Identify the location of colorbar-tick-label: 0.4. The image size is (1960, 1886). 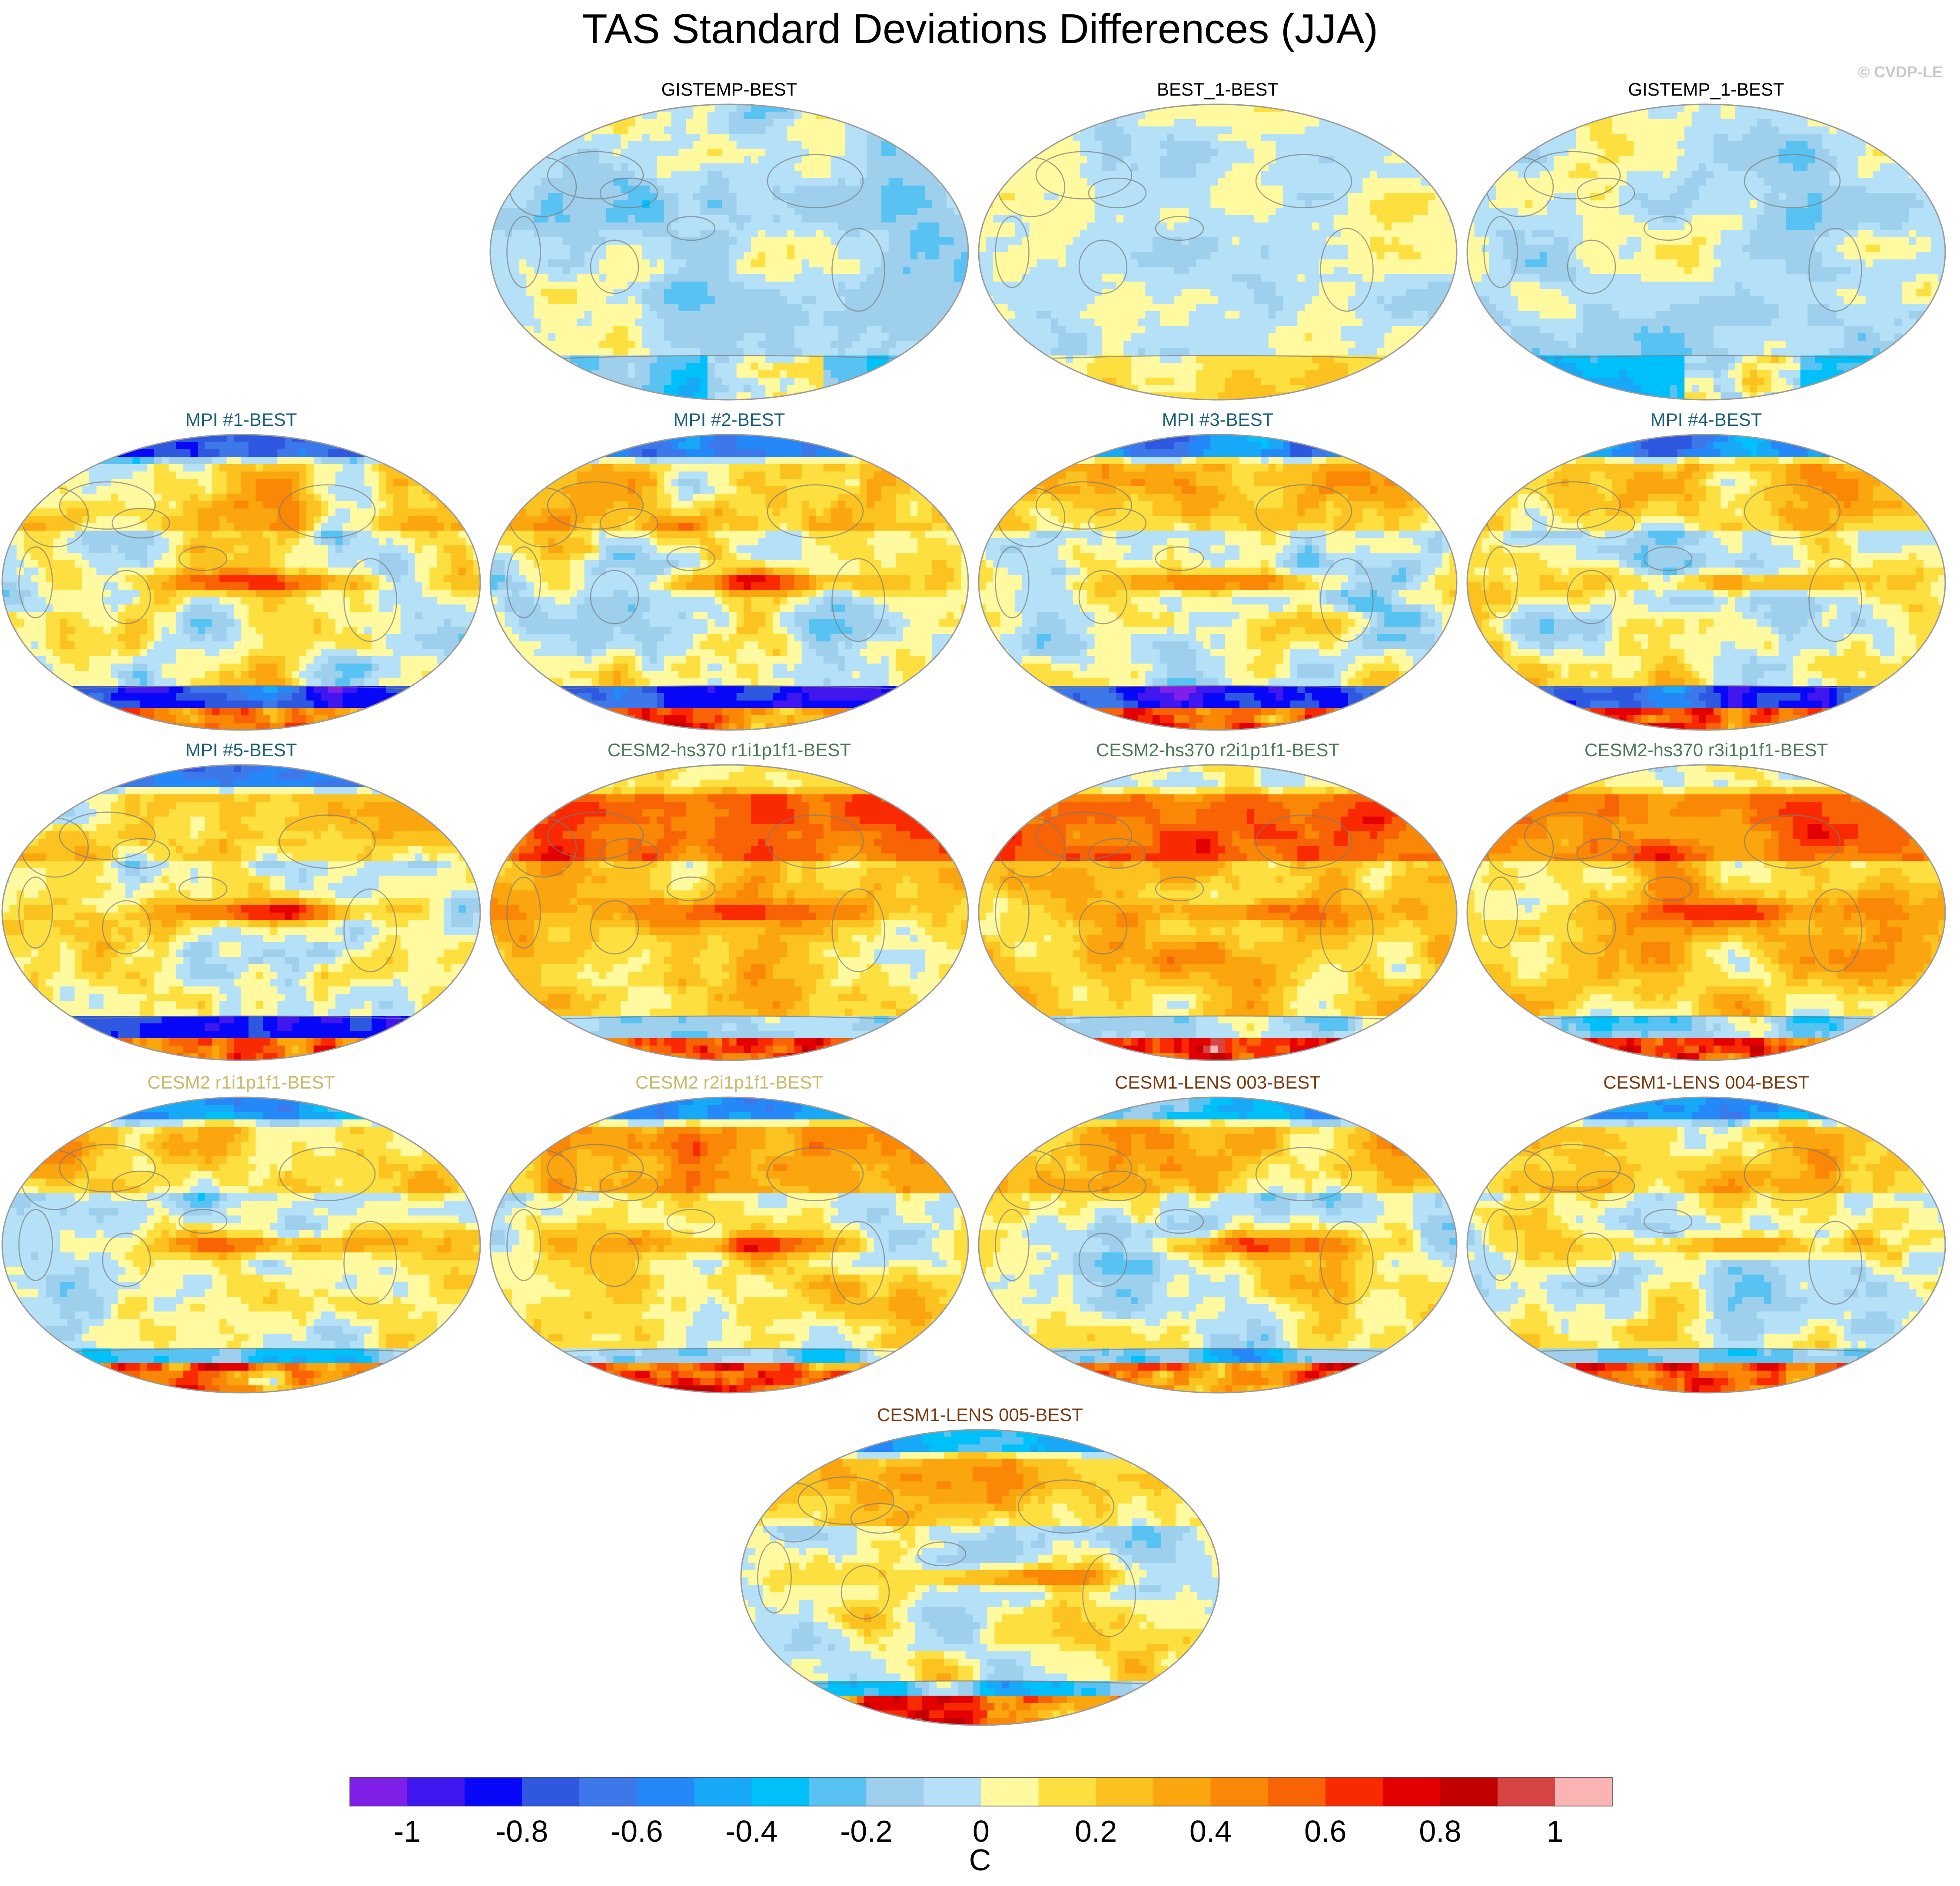
(1210, 1831).